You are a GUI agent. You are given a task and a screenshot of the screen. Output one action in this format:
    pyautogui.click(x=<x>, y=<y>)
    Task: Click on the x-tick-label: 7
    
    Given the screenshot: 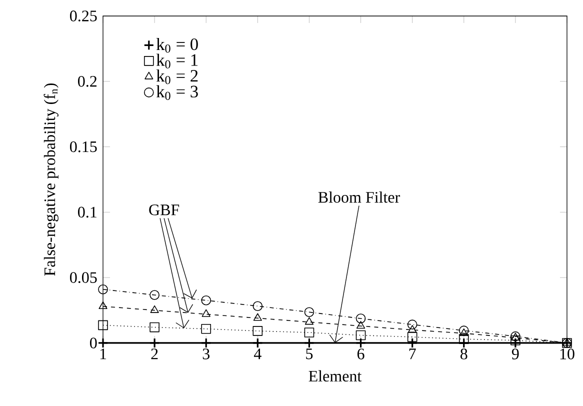 What is the action you would take?
    pyautogui.click(x=412, y=354)
    